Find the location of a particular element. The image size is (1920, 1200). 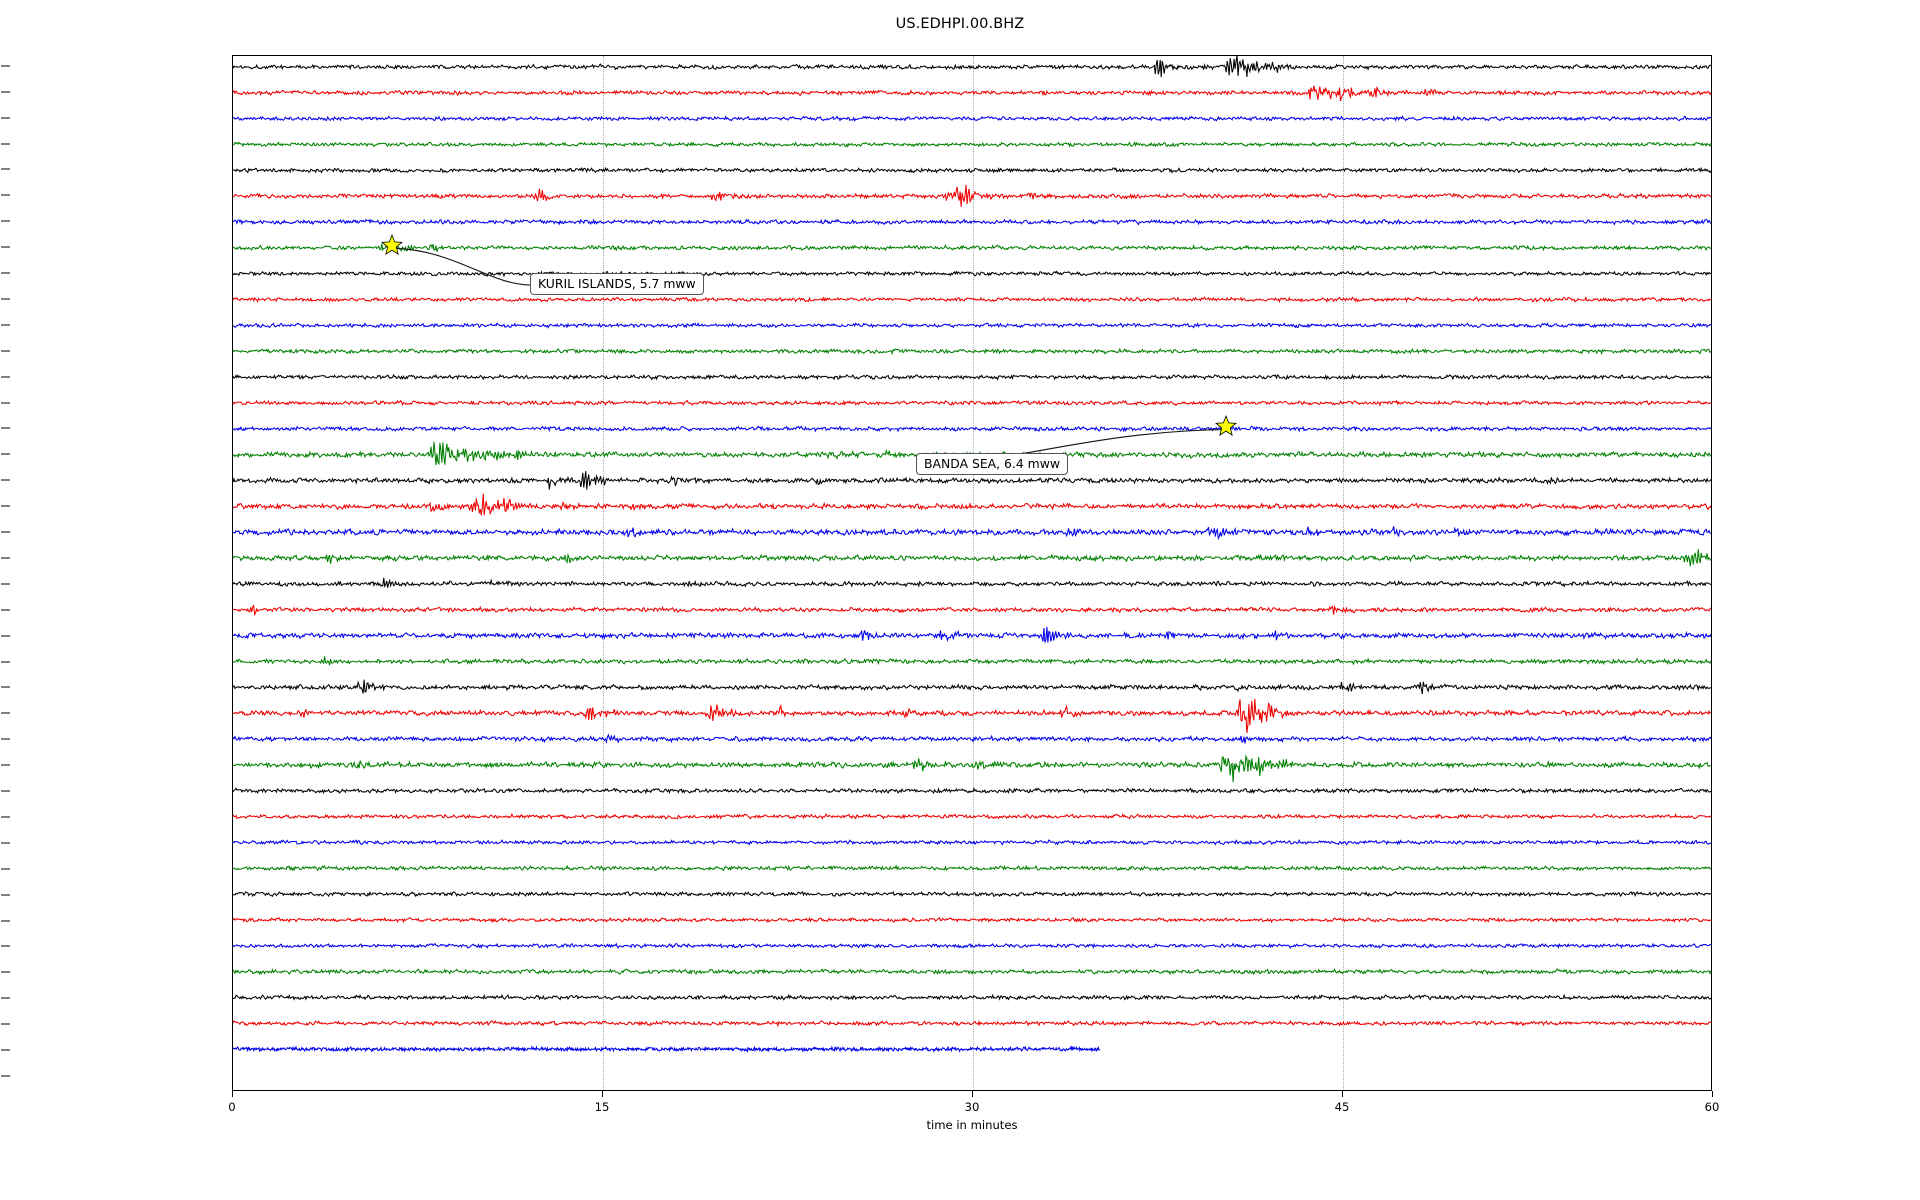

kuril-islands-event-label: KURIL ISLANDS, 5.7 mww is located at coordinates (617, 284).